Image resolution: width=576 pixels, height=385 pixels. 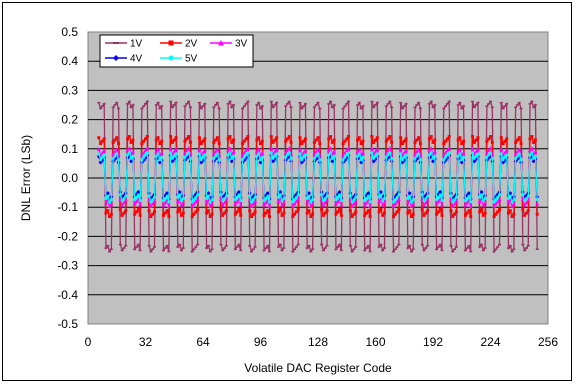 I want to click on y-tick-label: -0.4, so click(x=67, y=295).